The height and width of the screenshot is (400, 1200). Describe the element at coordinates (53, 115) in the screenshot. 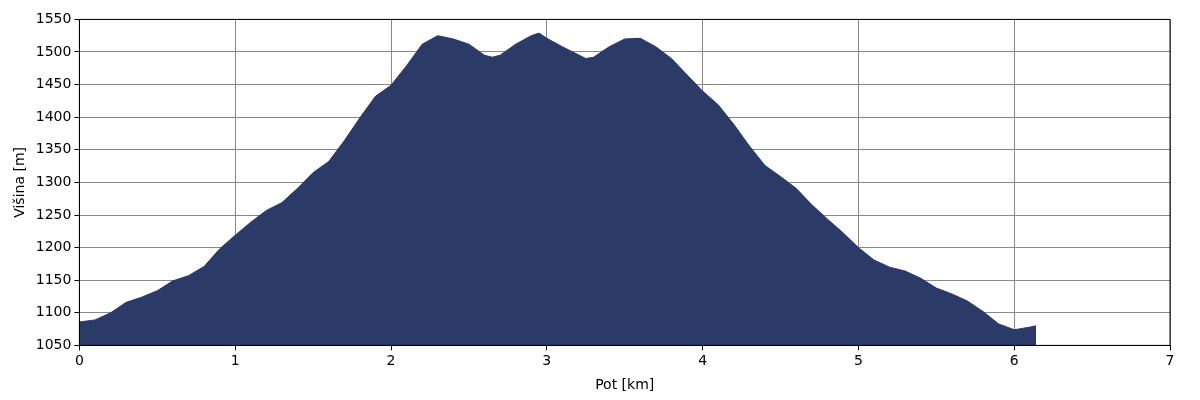

I see `y-tick-label: 1400` at that location.